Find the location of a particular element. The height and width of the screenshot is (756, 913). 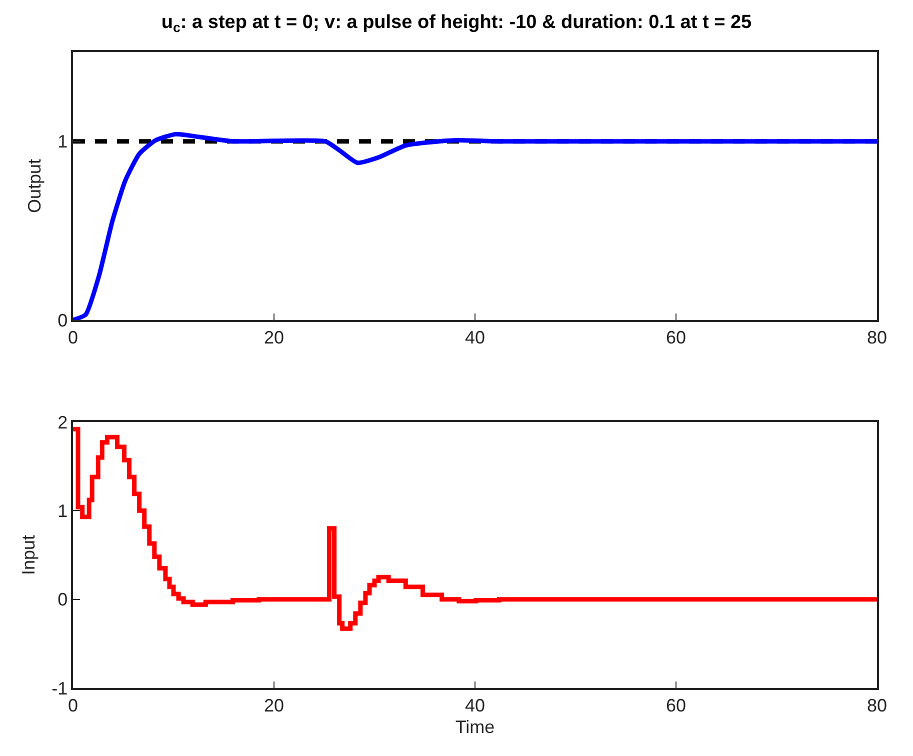

y-axis-title: Output is located at coordinates (34, 186).